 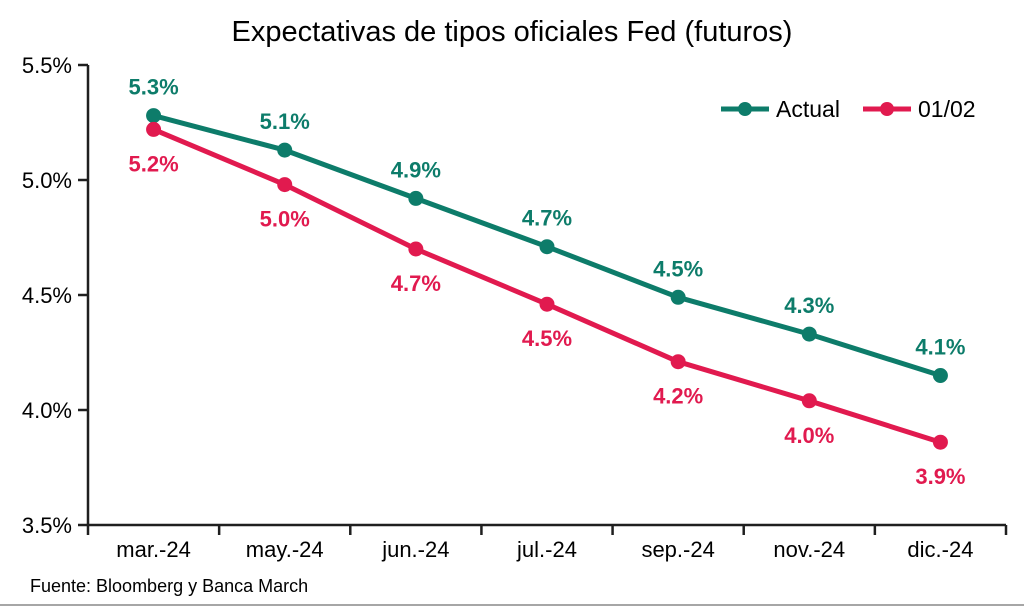 What do you see at coordinates (547, 338) in the screenshot?
I see `data-label-01-02: 4.5%` at bounding box center [547, 338].